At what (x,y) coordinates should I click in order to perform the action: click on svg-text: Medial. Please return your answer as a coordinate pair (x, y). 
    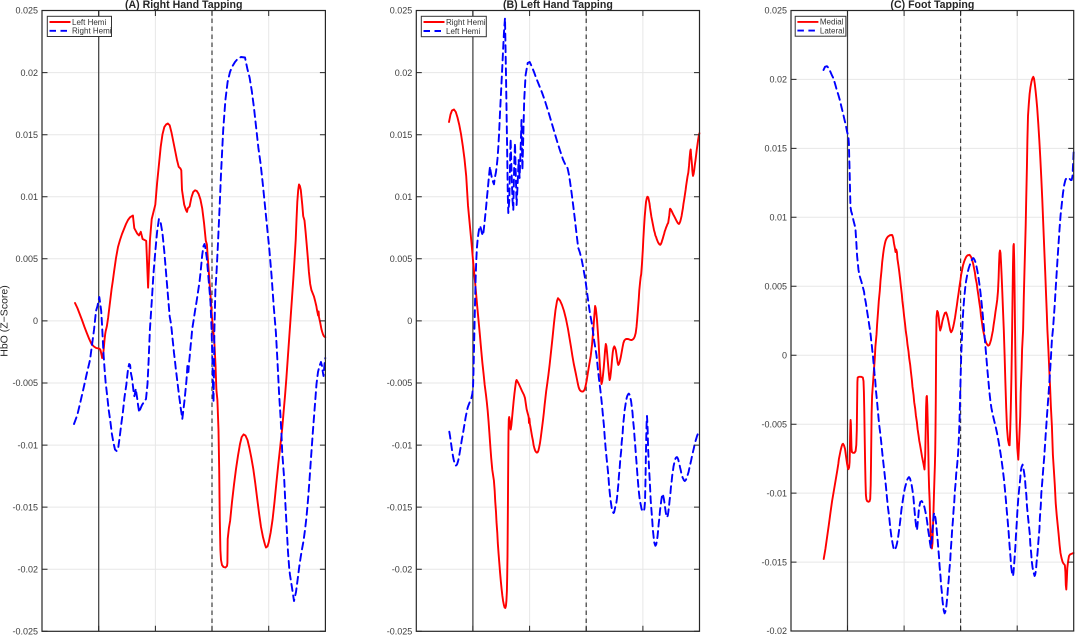
    Looking at the image, I should click on (832, 22).